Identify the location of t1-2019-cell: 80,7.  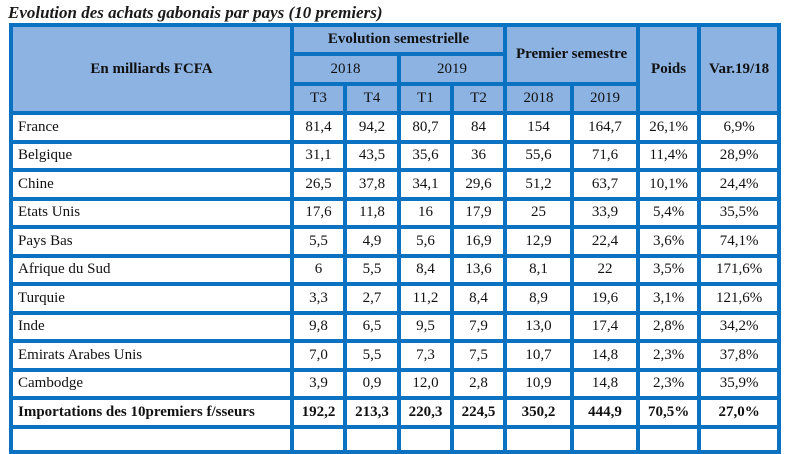
(425, 127).